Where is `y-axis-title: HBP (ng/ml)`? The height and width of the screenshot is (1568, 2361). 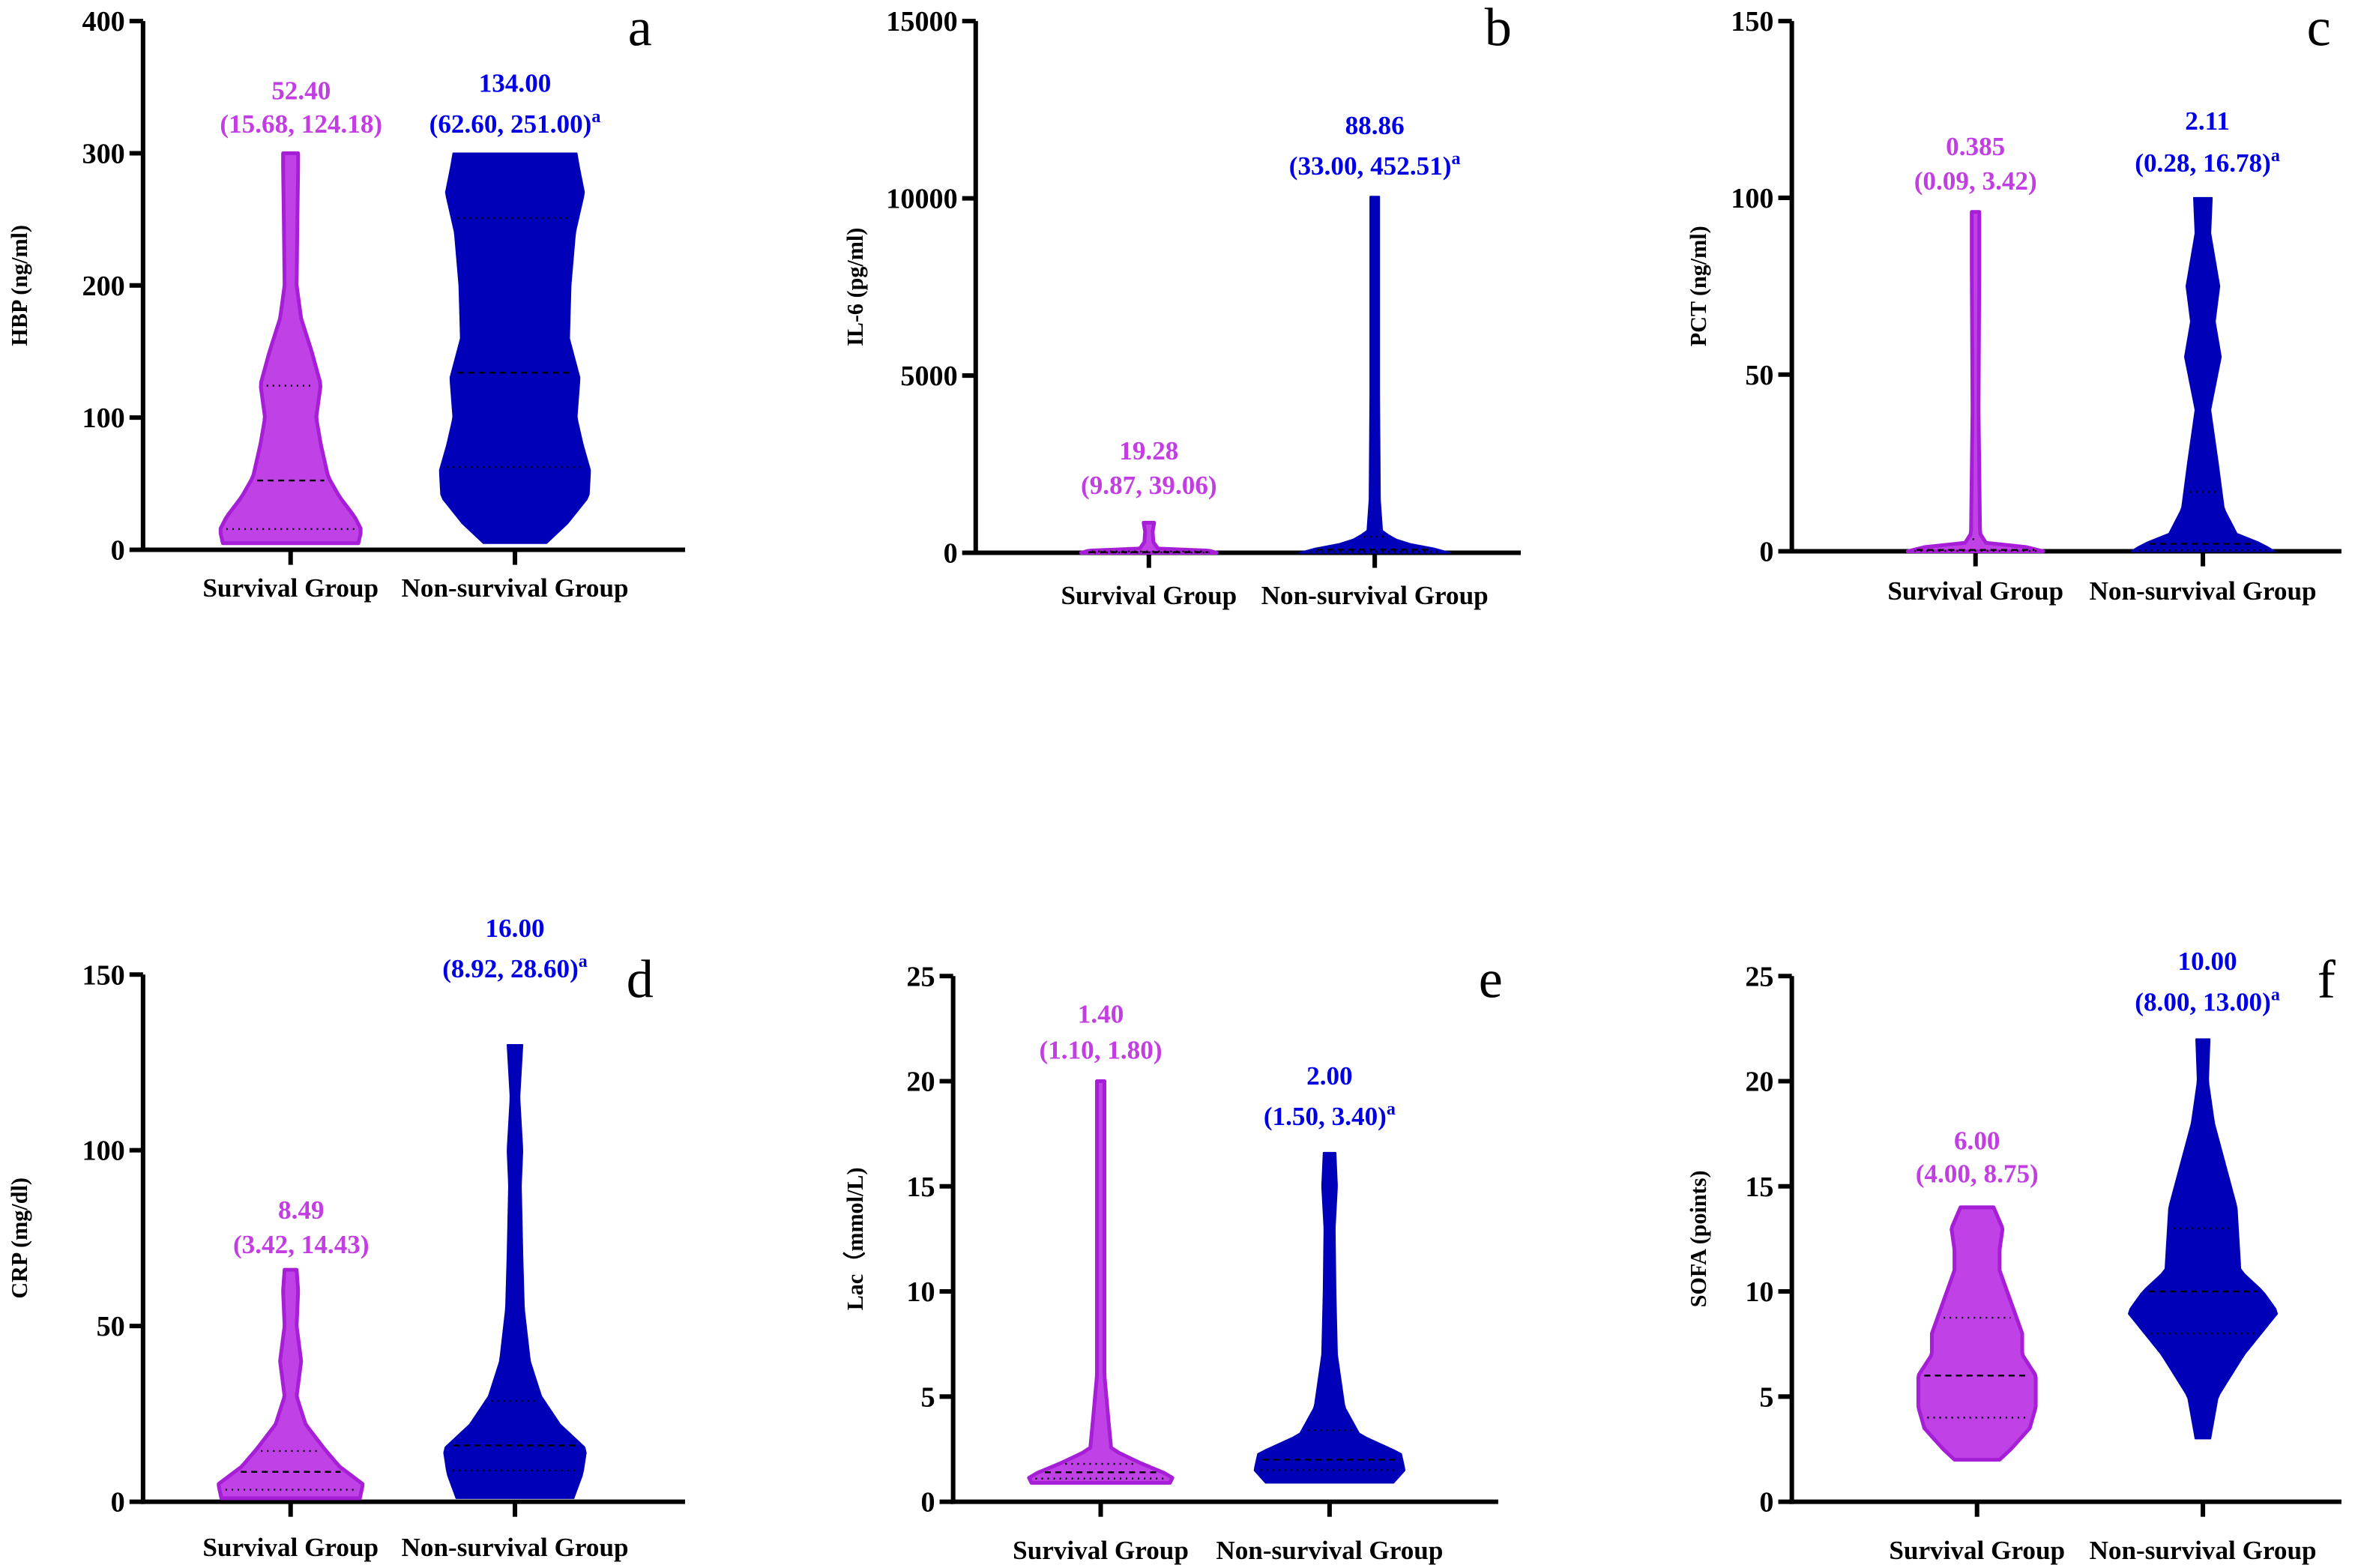
y-axis-title: HBP (ng/ml) is located at coordinates (19, 285).